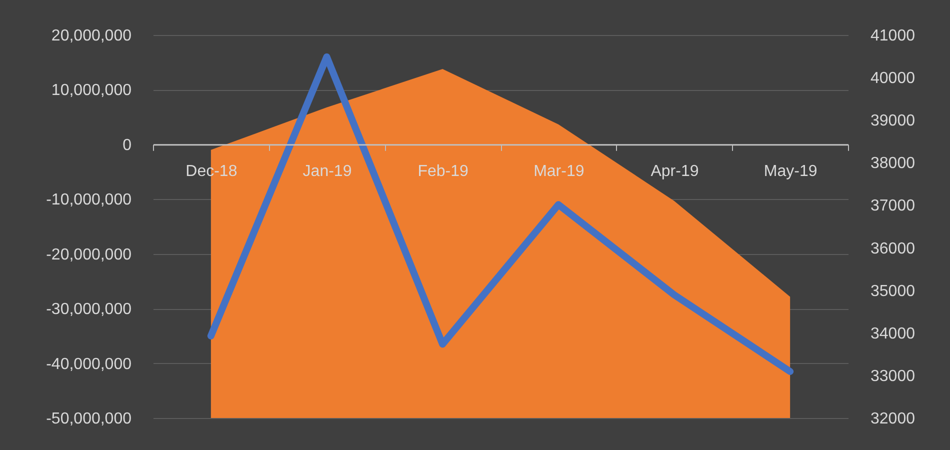 Image resolution: width=950 pixels, height=450 pixels. I want to click on y-tick-label: -20,000,000, so click(89, 255).